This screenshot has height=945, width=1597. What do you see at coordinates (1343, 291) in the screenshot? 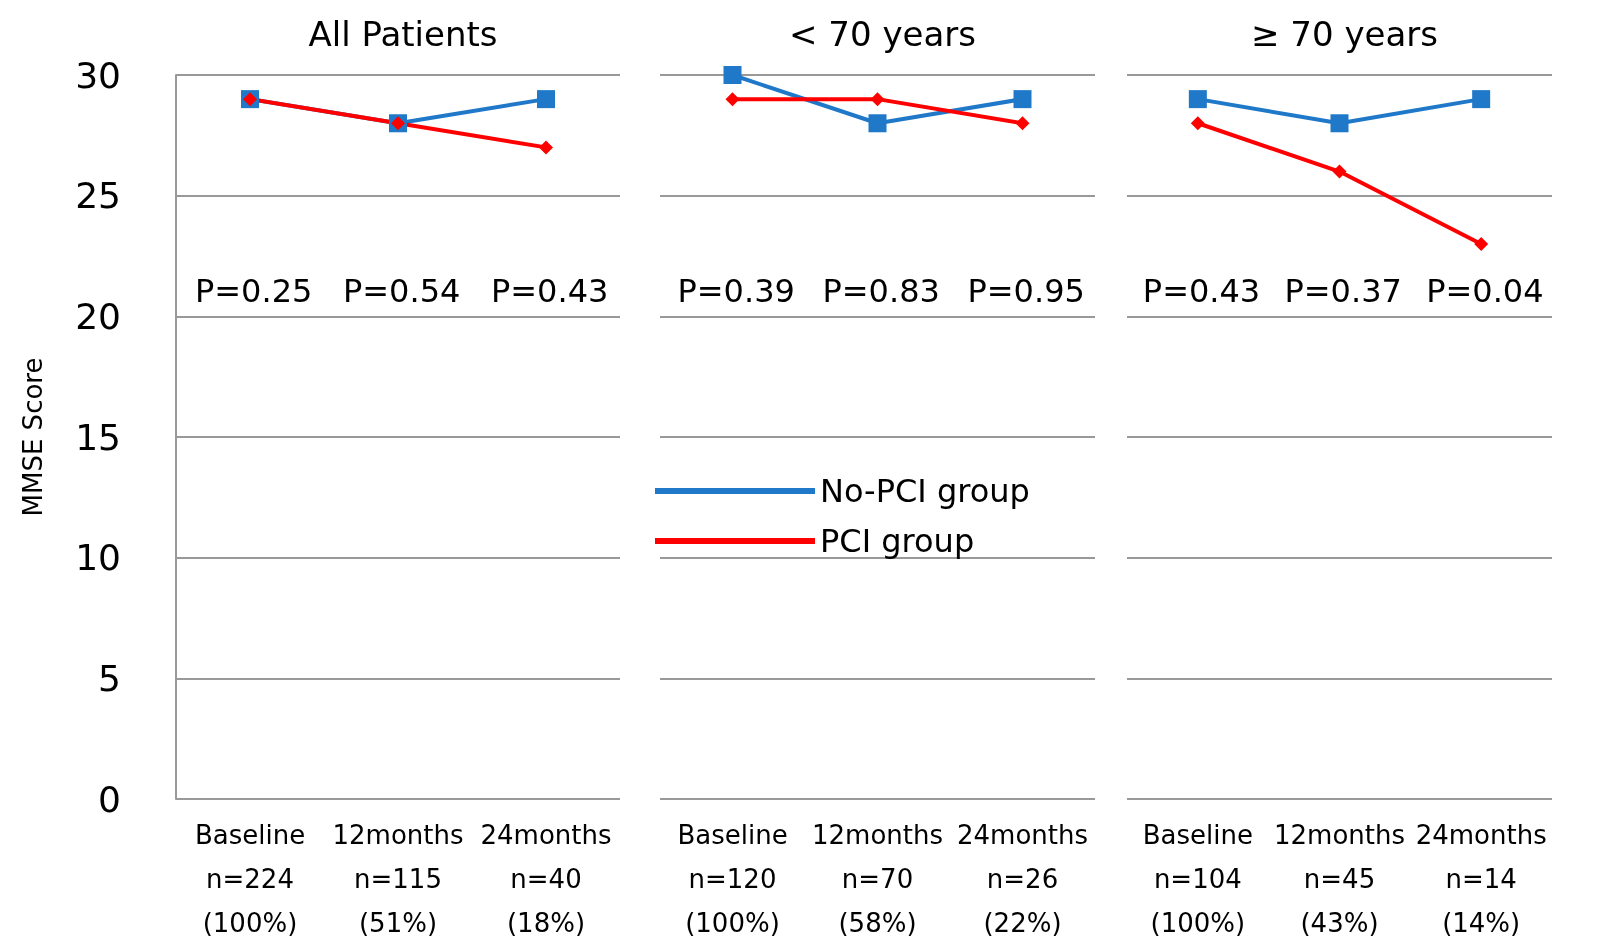
I see `annotation: P=0.37` at bounding box center [1343, 291].